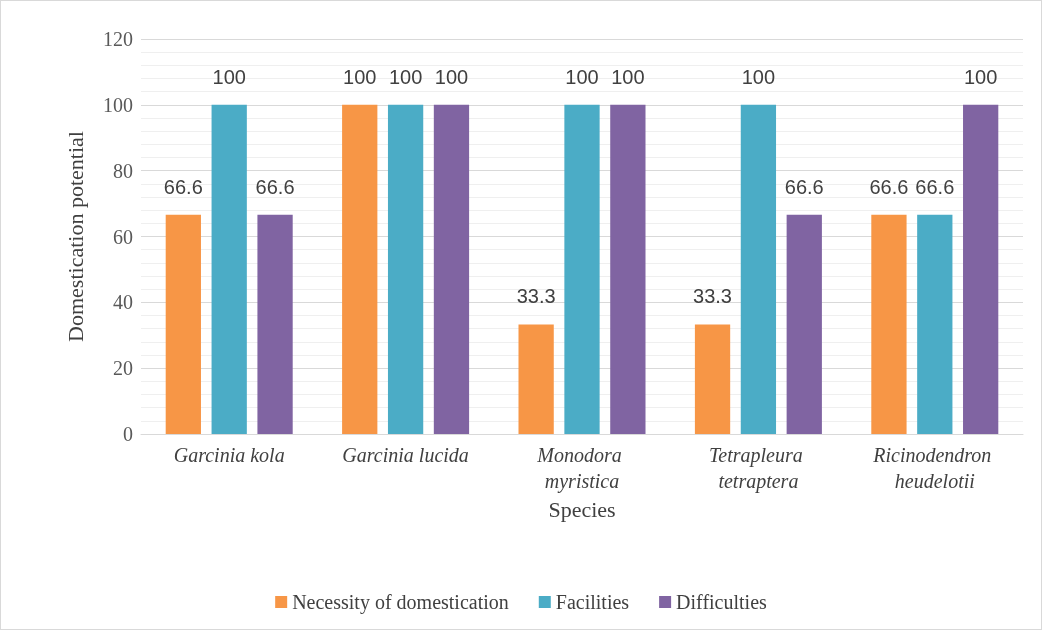 This screenshot has width=1042, height=630. I want to click on x-tick-label: Garcinia lucida, so click(405, 455).